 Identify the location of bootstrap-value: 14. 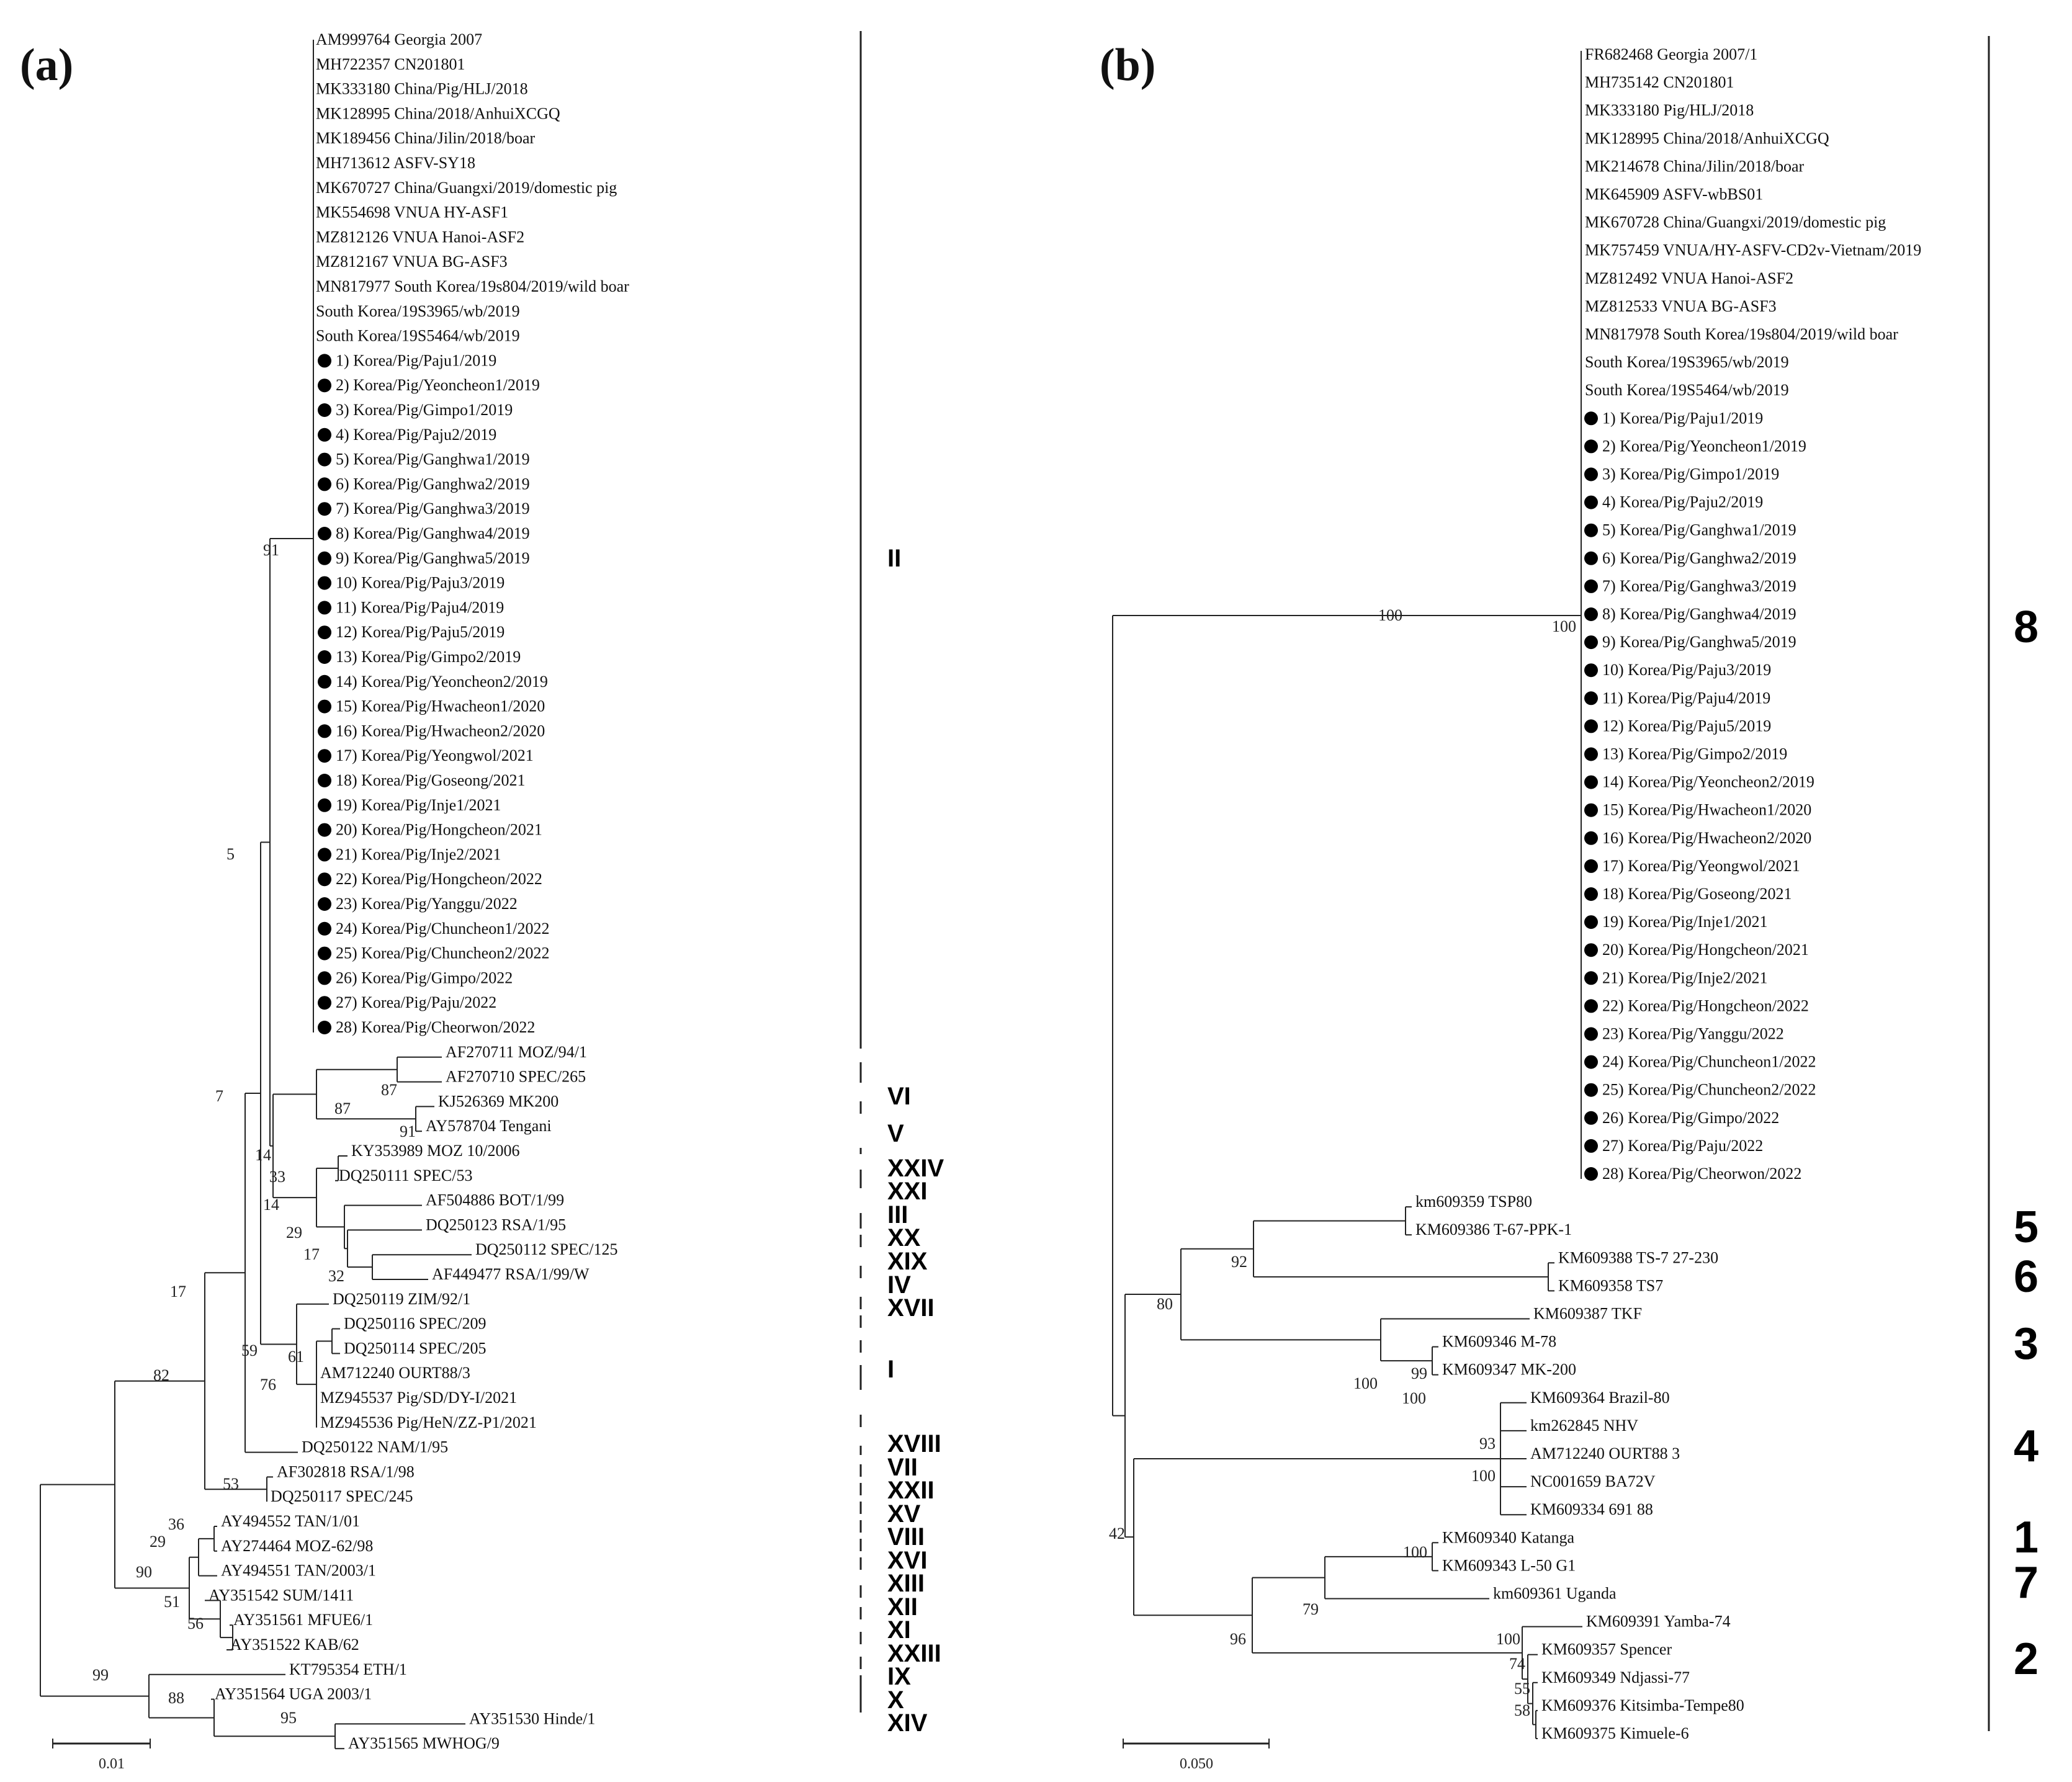
(271, 1205).